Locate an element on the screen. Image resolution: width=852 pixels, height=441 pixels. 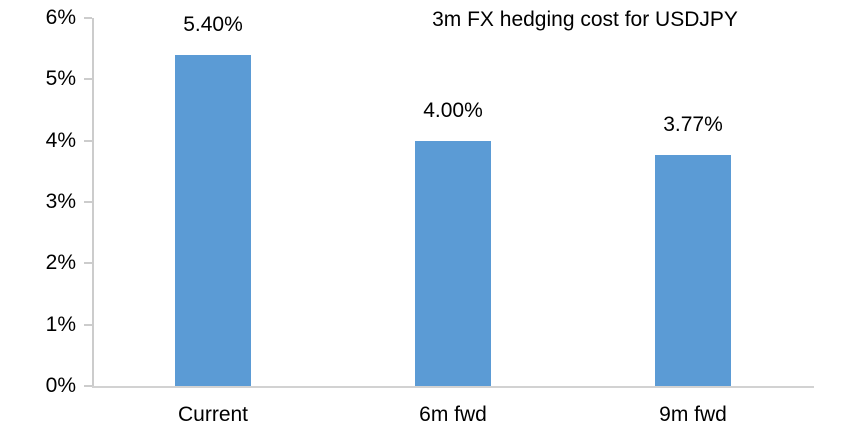
x-axis-category-label-6m-fwd: 6m fwd is located at coordinates (453, 414).